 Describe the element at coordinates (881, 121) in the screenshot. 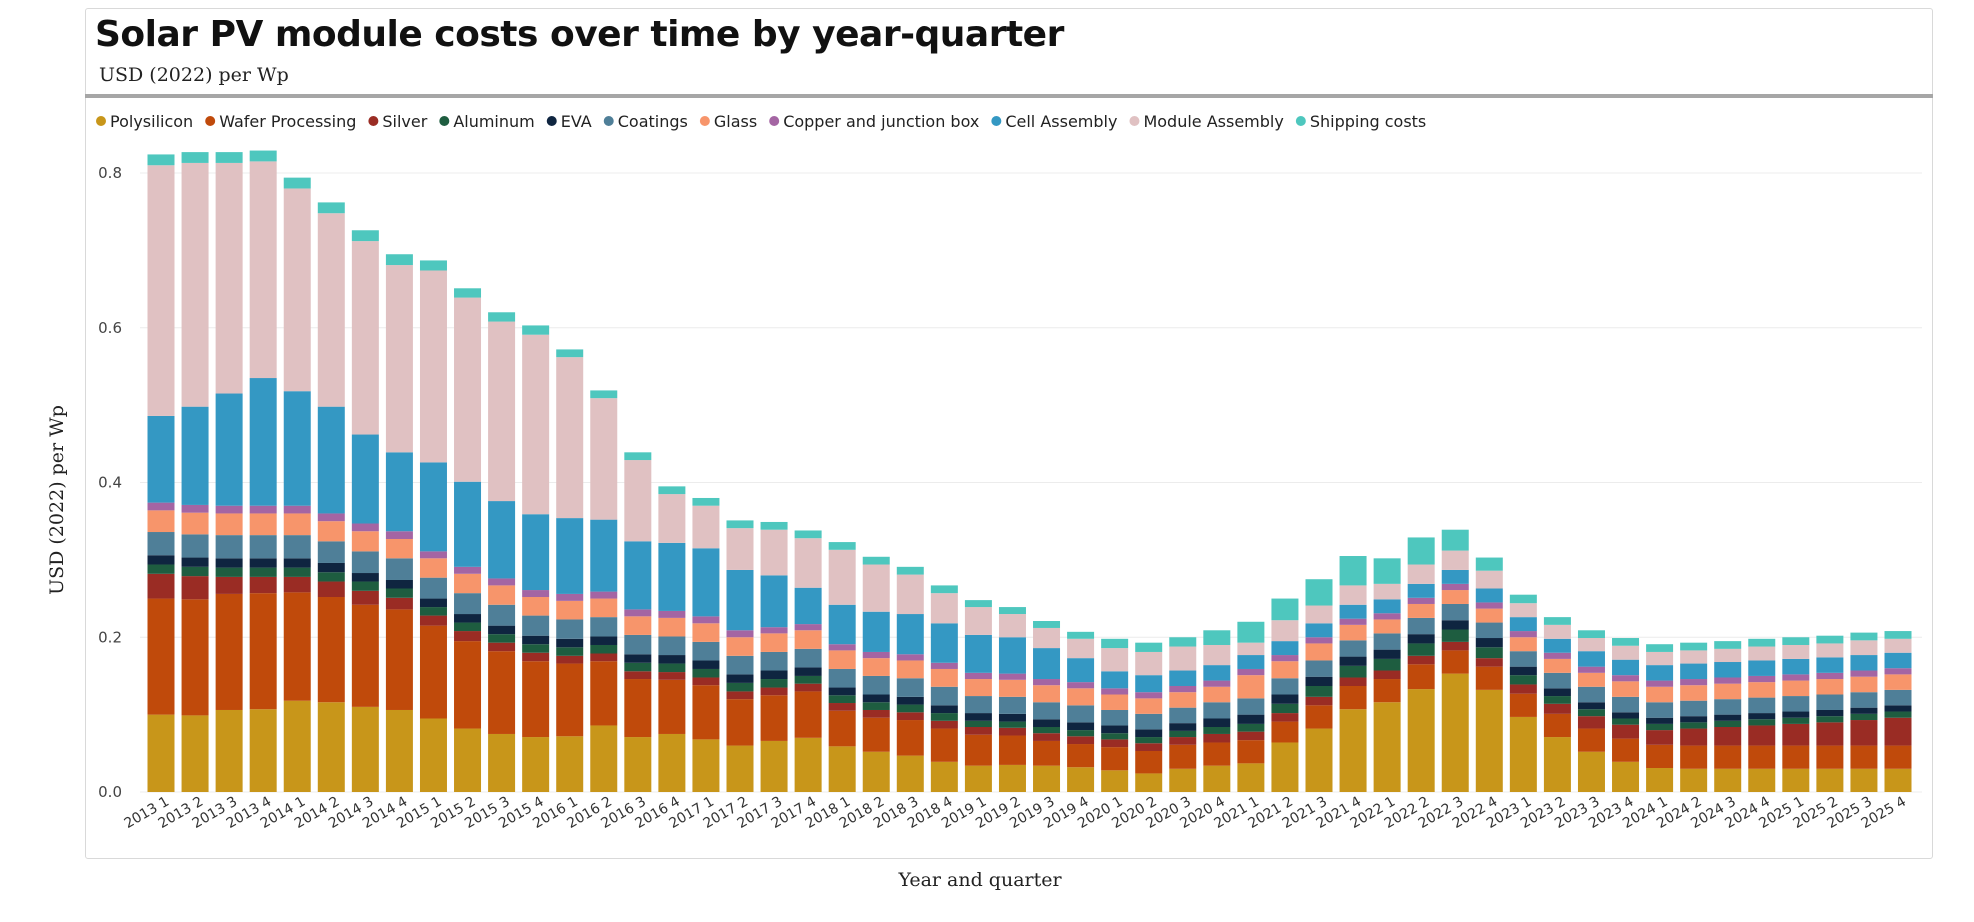

I see `legend-label: Copper and junction box` at that location.